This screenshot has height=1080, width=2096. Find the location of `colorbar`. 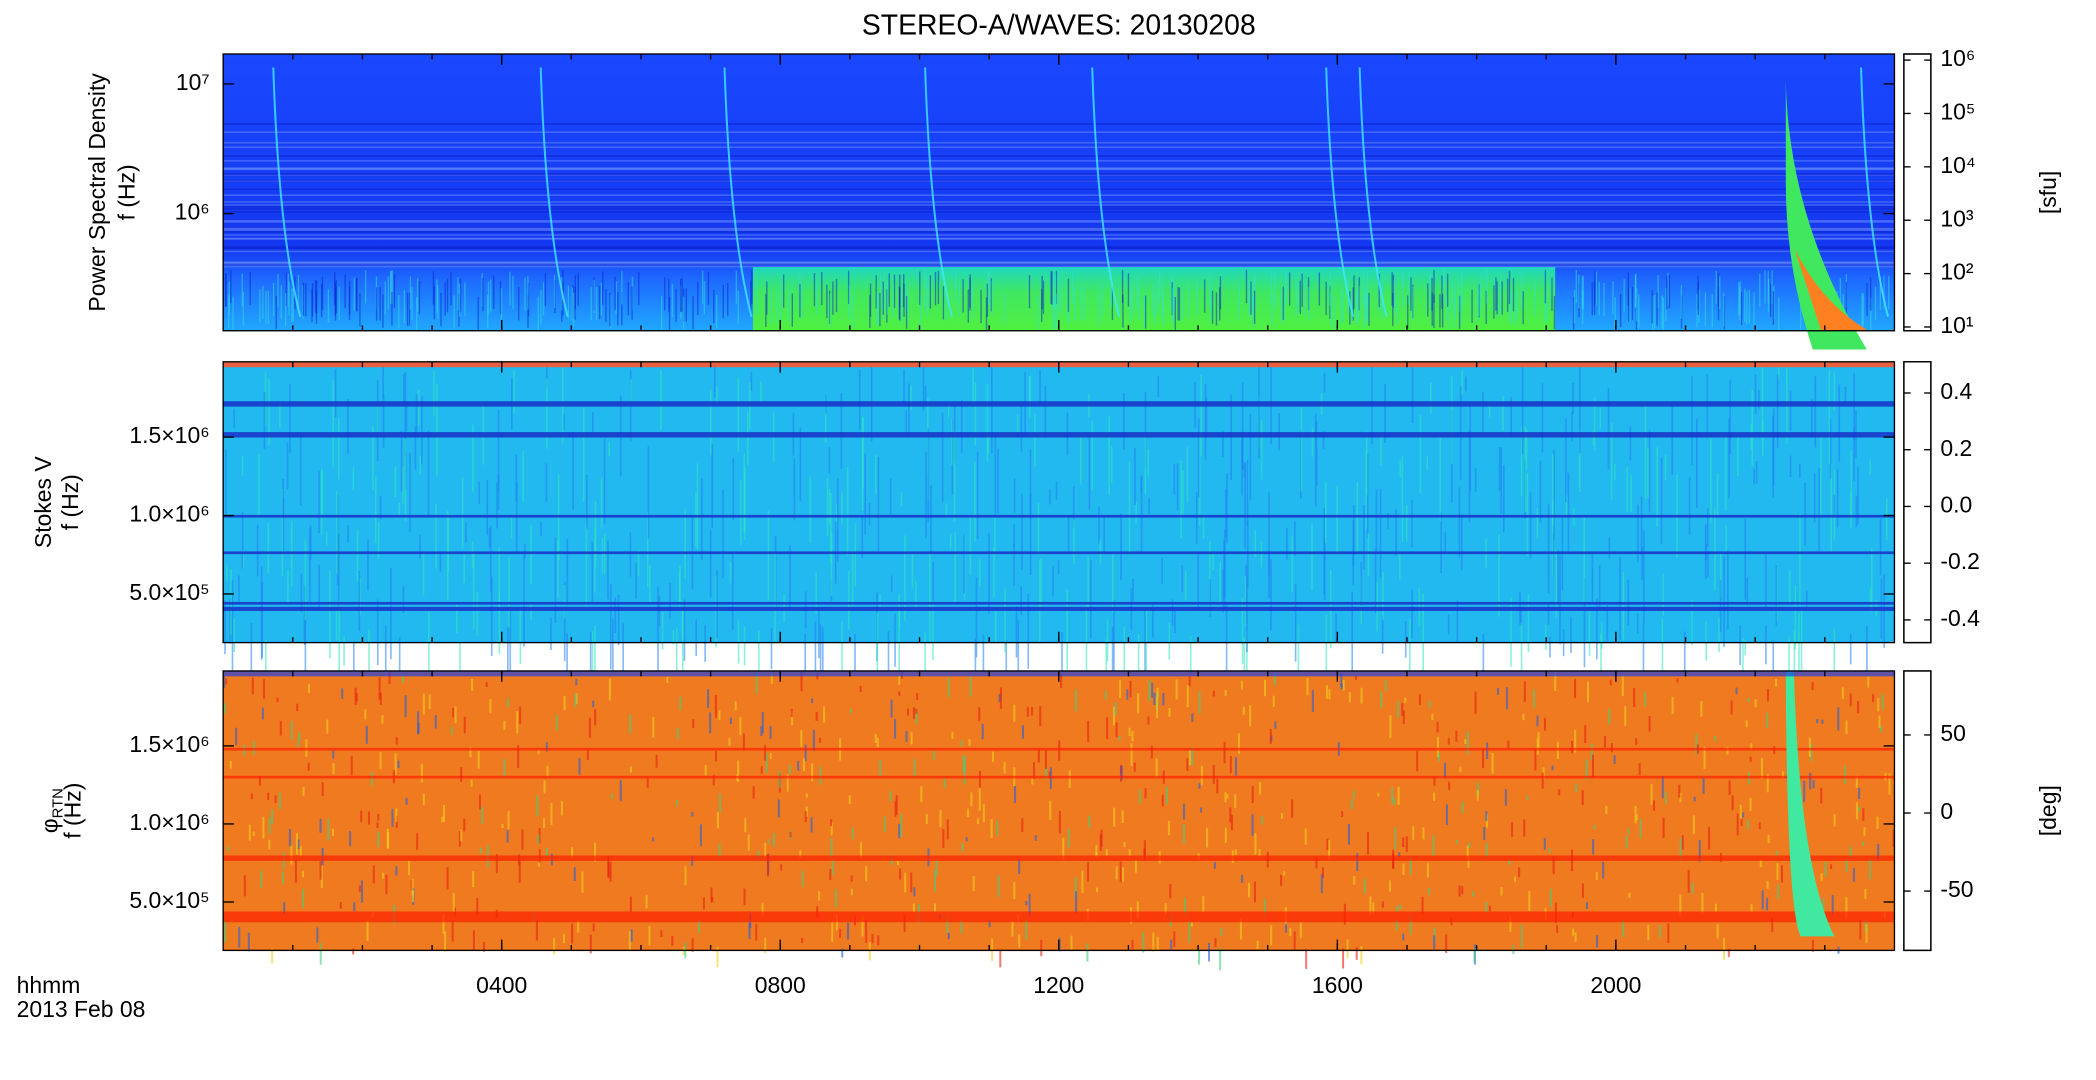

colorbar is located at coordinates (1917, 502).